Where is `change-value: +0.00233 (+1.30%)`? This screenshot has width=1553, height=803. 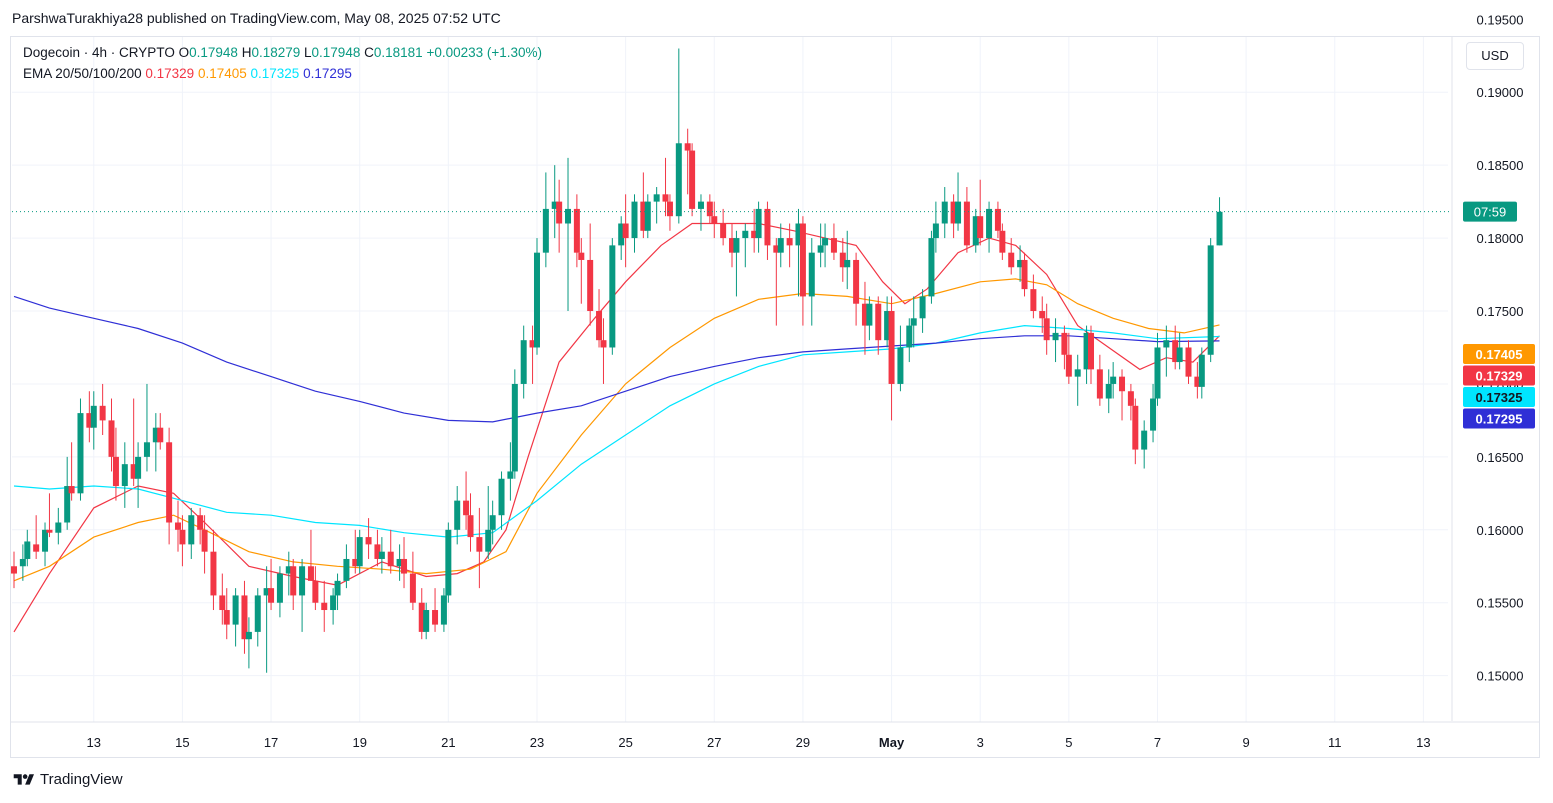
change-value: +0.00233 (+1.30%) is located at coordinates (484, 52).